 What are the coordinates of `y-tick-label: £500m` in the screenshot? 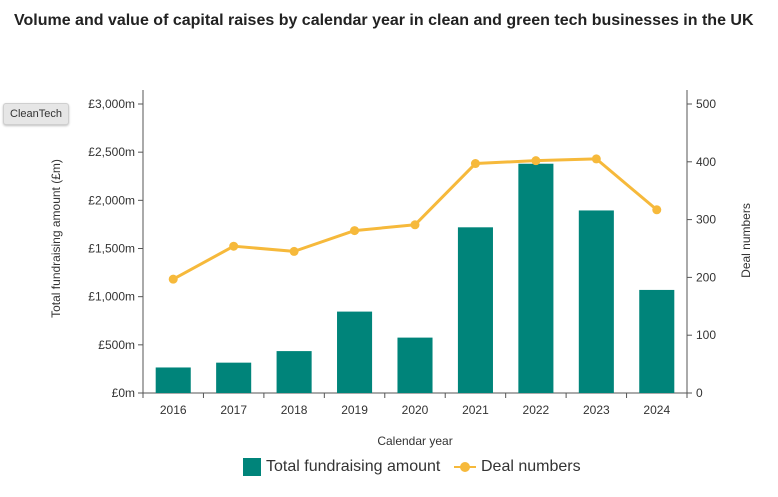 It's located at (116, 345).